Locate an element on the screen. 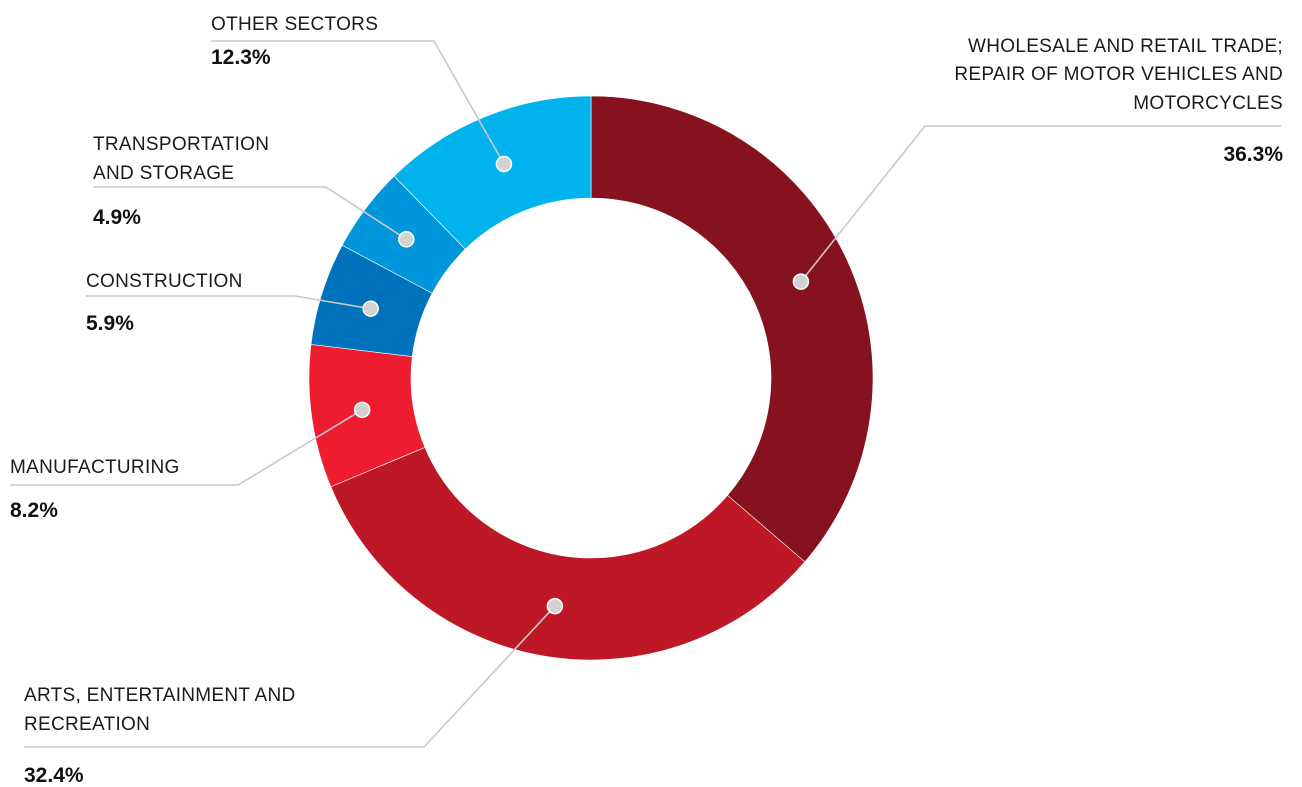 The height and width of the screenshot is (787, 1302). category-label-arts-entertainment-and: RECREATION is located at coordinates (87, 724).